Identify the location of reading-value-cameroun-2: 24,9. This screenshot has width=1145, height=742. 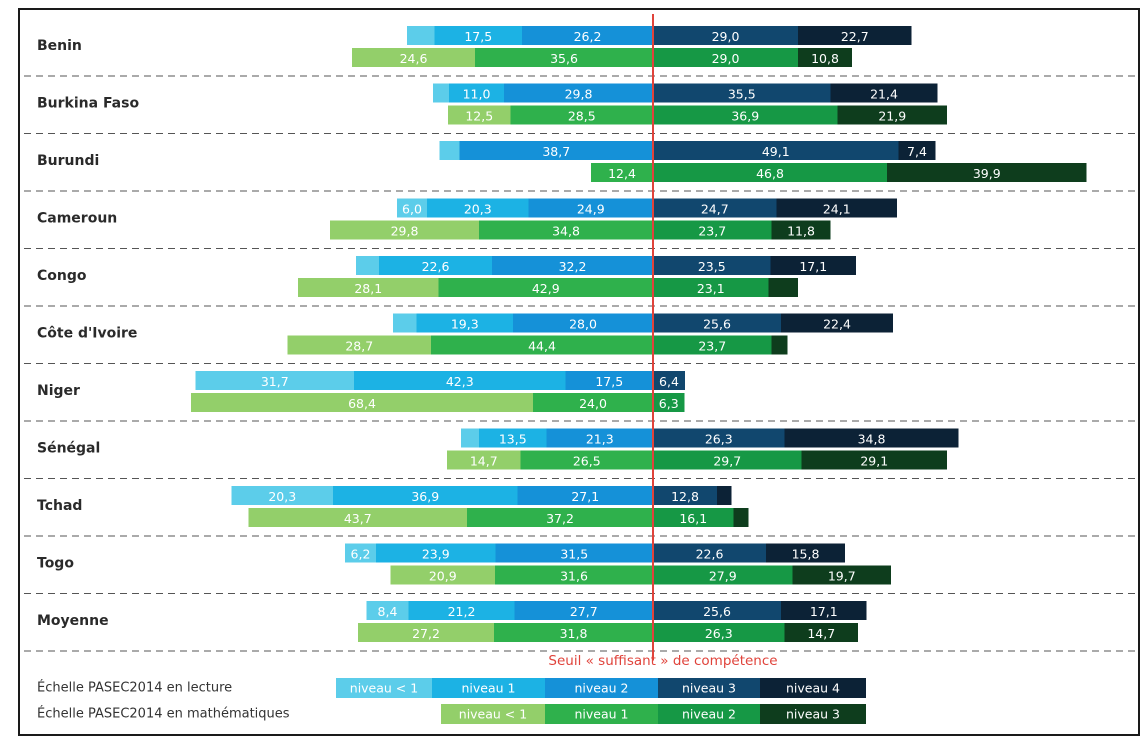
(591, 209).